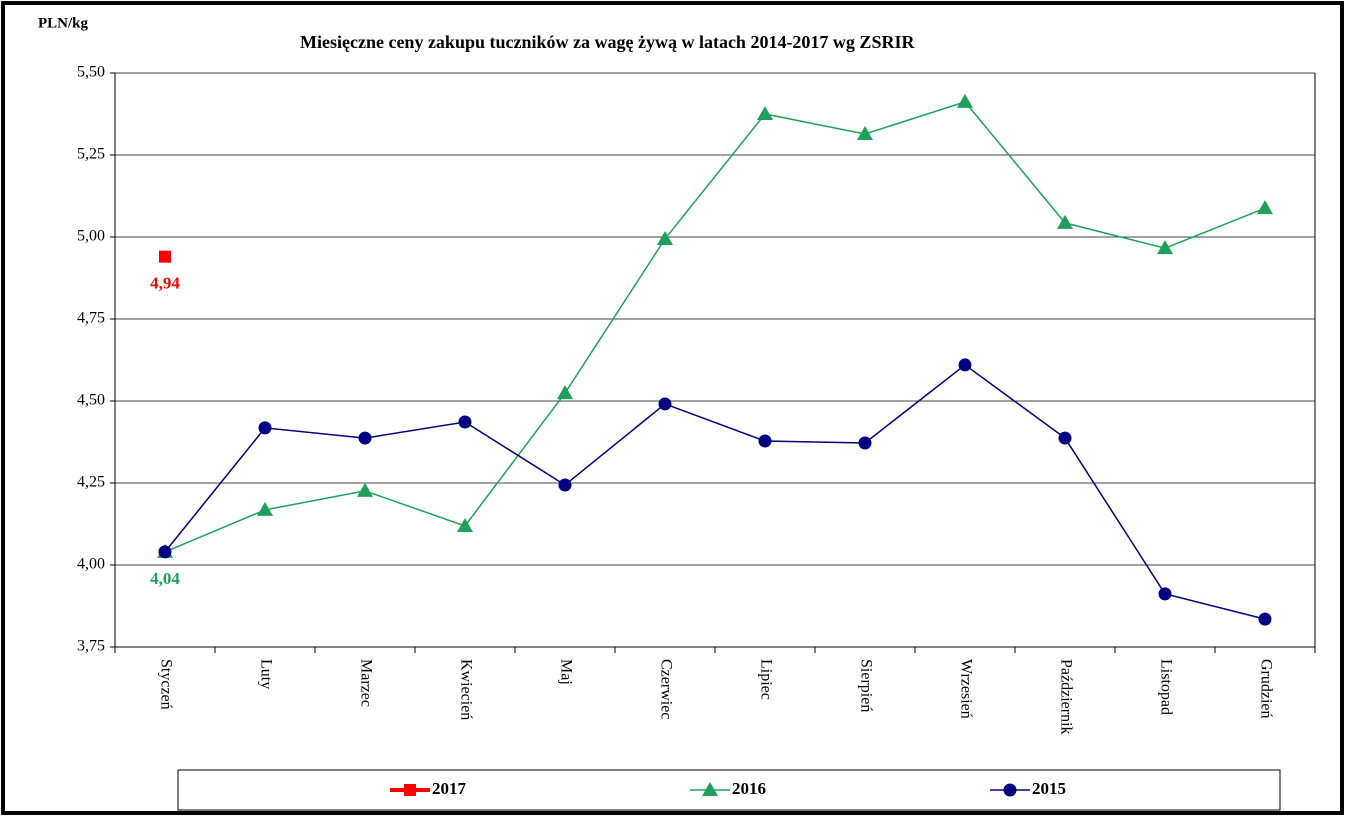  Describe the element at coordinates (865, 685) in the screenshot. I see `x-tick-label: Sierpień` at that location.